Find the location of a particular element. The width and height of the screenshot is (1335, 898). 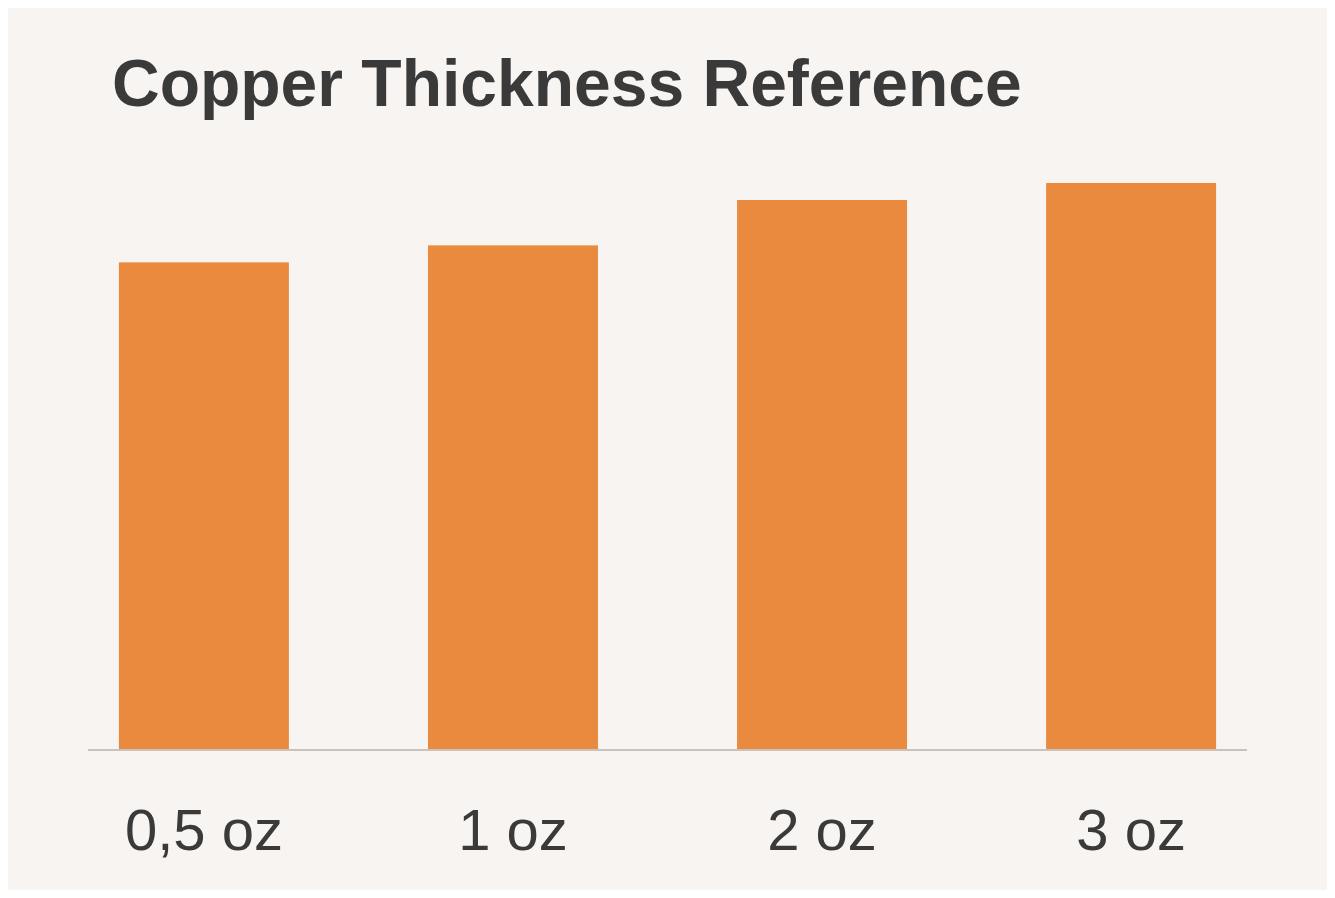

x-tick-label: 1 oz is located at coordinates (513, 829).